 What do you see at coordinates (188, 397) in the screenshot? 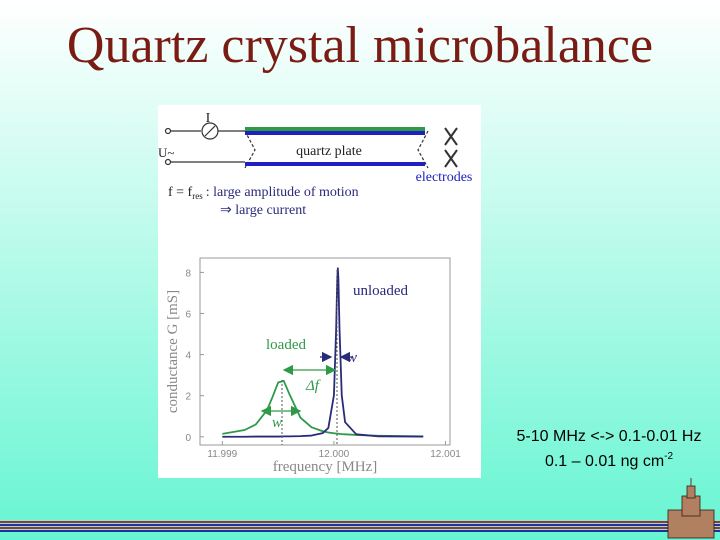
I see `y-tick-label: 2` at bounding box center [188, 397].